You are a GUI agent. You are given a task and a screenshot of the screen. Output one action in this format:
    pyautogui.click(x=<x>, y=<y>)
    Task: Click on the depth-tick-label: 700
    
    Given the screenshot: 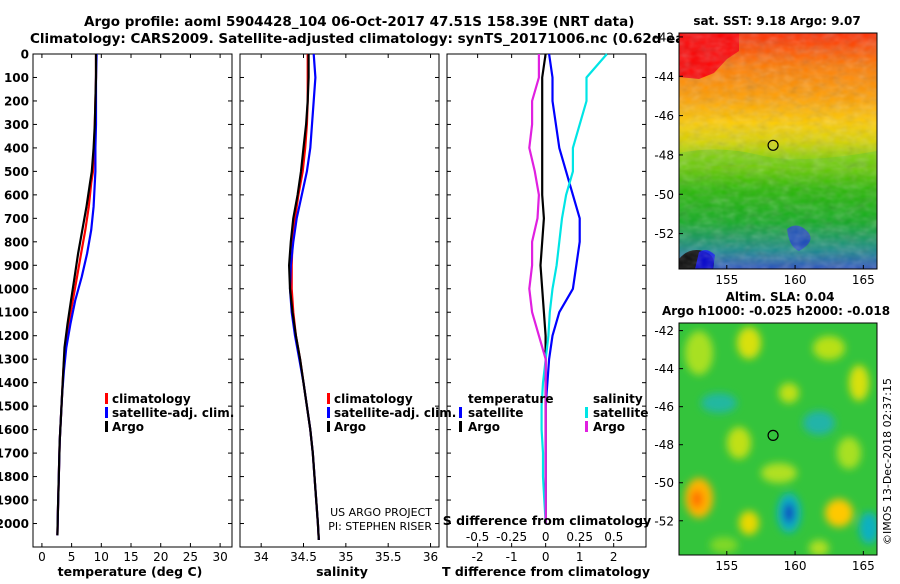 What is the action you would take?
    pyautogui.click(x=16, y=219)
    